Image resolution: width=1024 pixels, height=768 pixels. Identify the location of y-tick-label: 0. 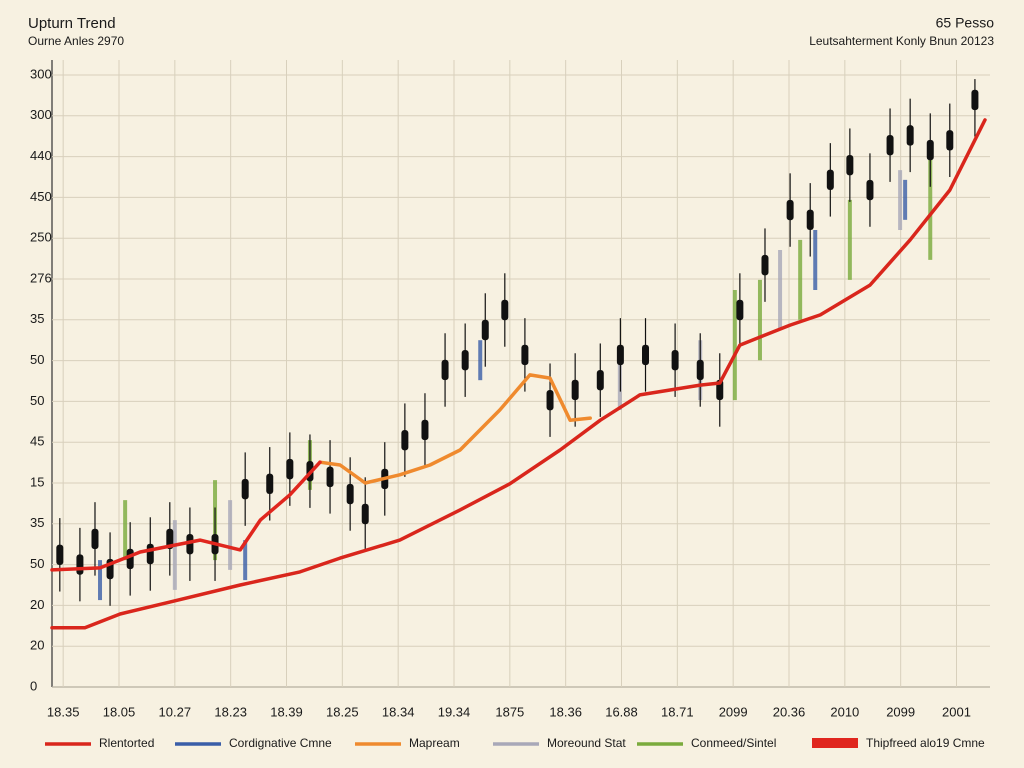
(33, 685).